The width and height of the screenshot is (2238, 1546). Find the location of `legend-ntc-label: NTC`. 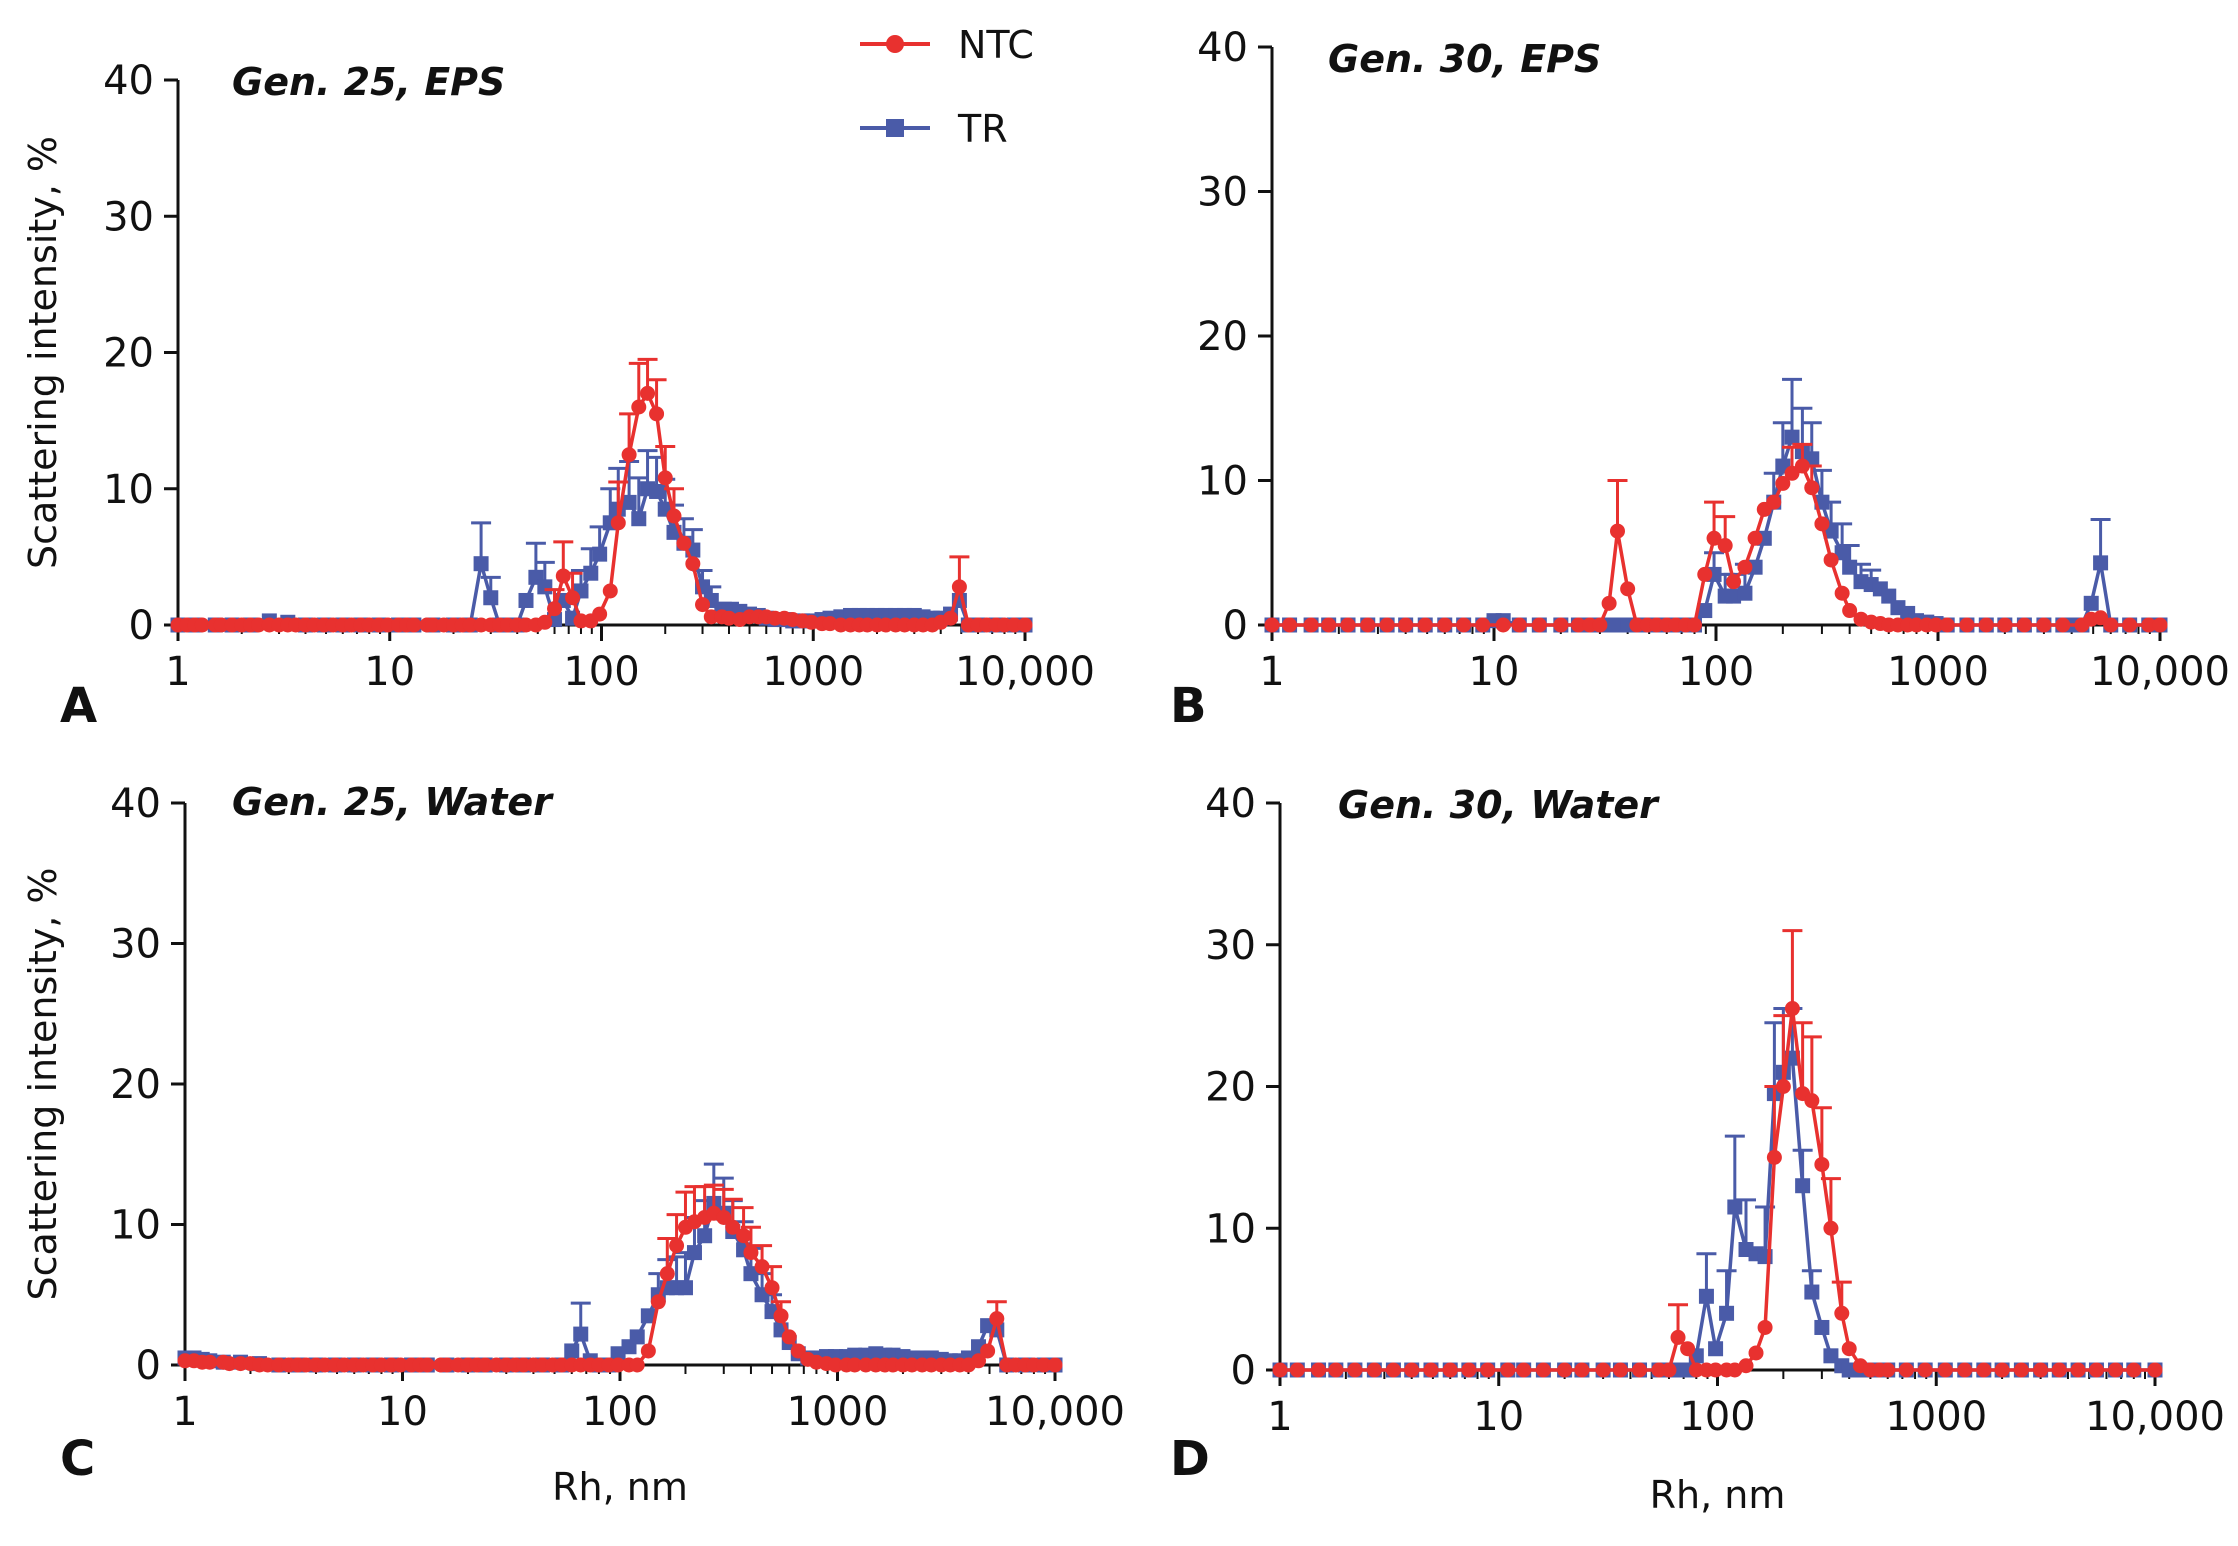

legend-ntc-label: NTC is located at coordinates (996, 45).